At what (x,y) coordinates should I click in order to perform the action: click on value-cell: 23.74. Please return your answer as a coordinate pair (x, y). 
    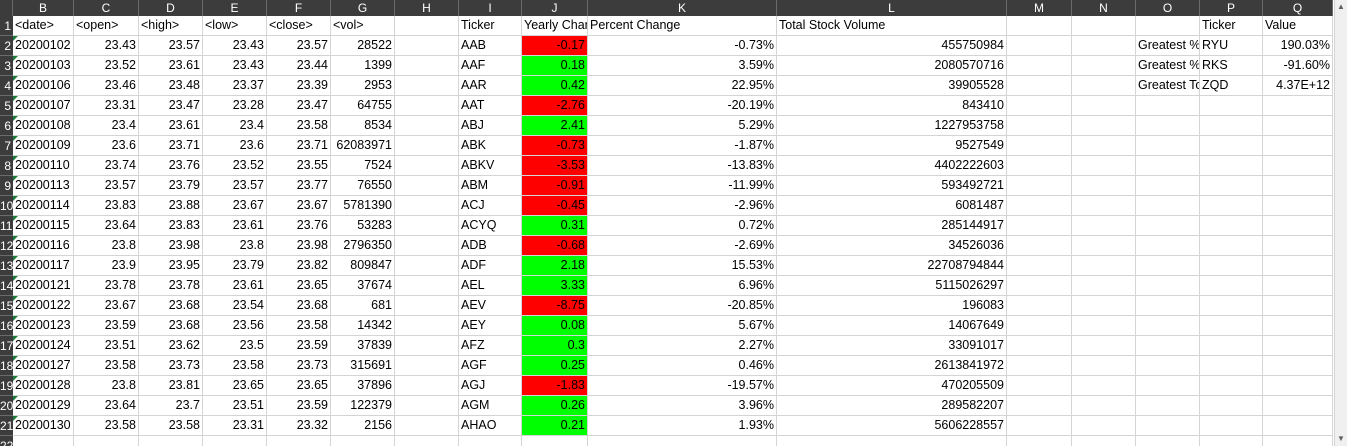
    Looking at the image, I should click on (106, 166).